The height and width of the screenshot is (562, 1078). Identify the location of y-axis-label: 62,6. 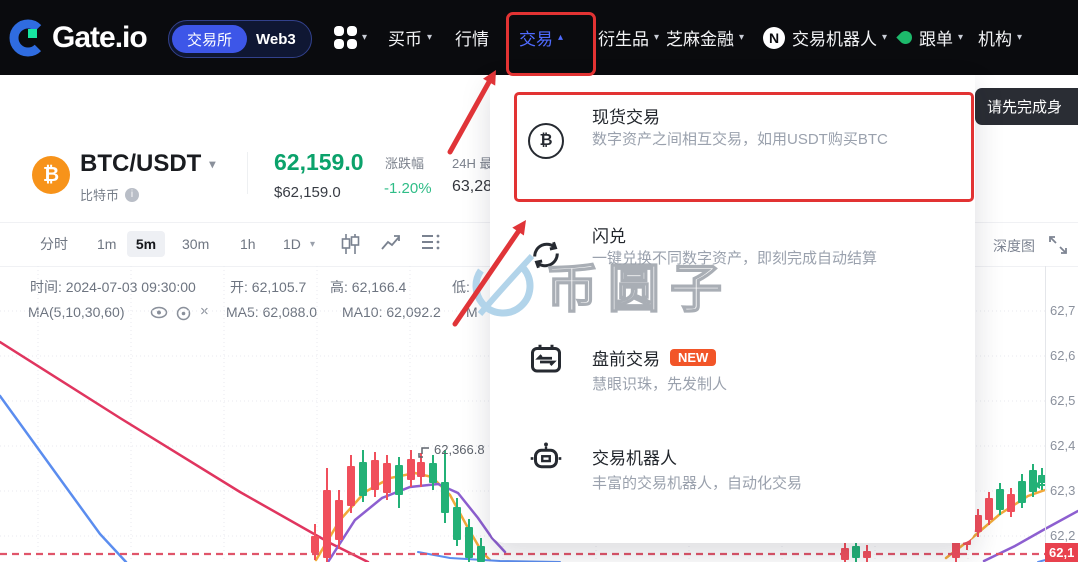
(1063, 355).